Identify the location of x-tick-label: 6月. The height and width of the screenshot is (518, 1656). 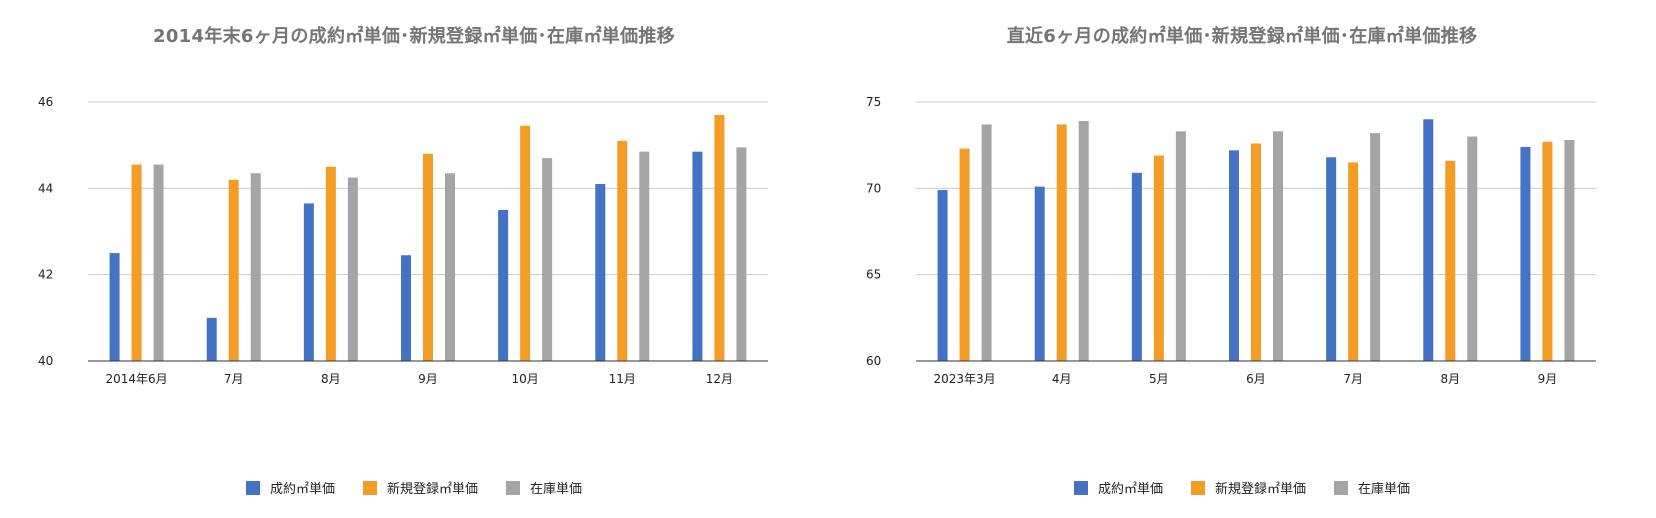
(1256, 379).